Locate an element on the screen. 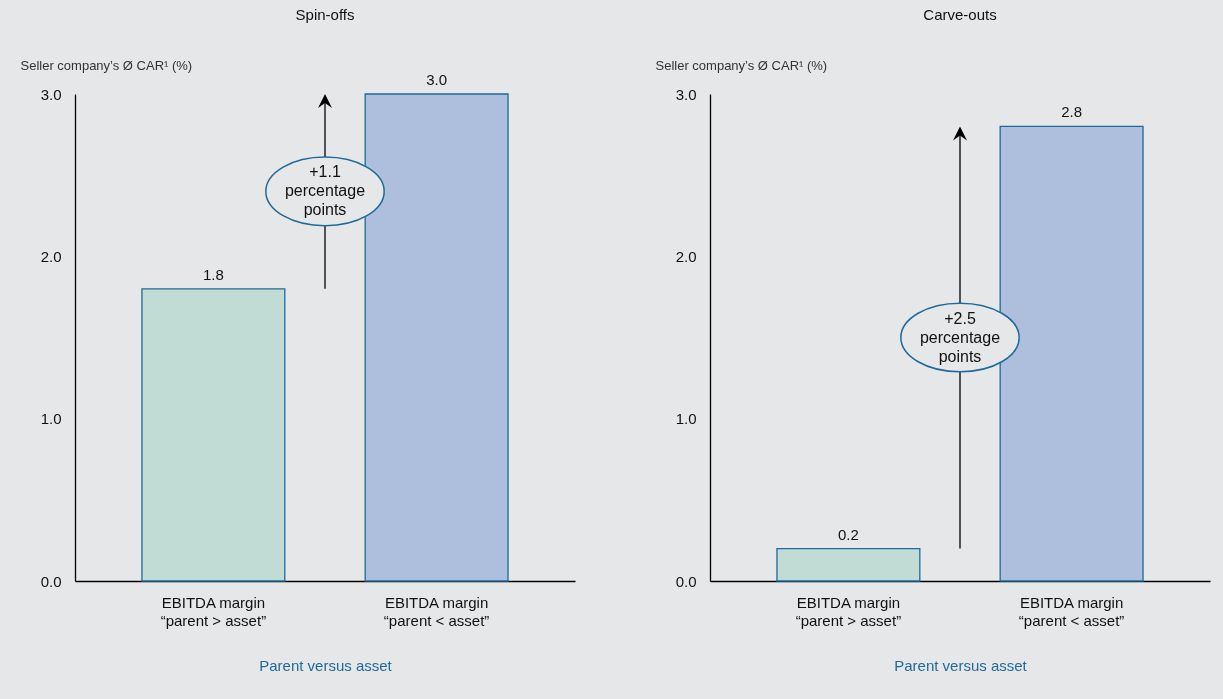 The width and height of the screenshot is (1223, 699). chart-title: Spin-offs is located at coordinates (325, 14).